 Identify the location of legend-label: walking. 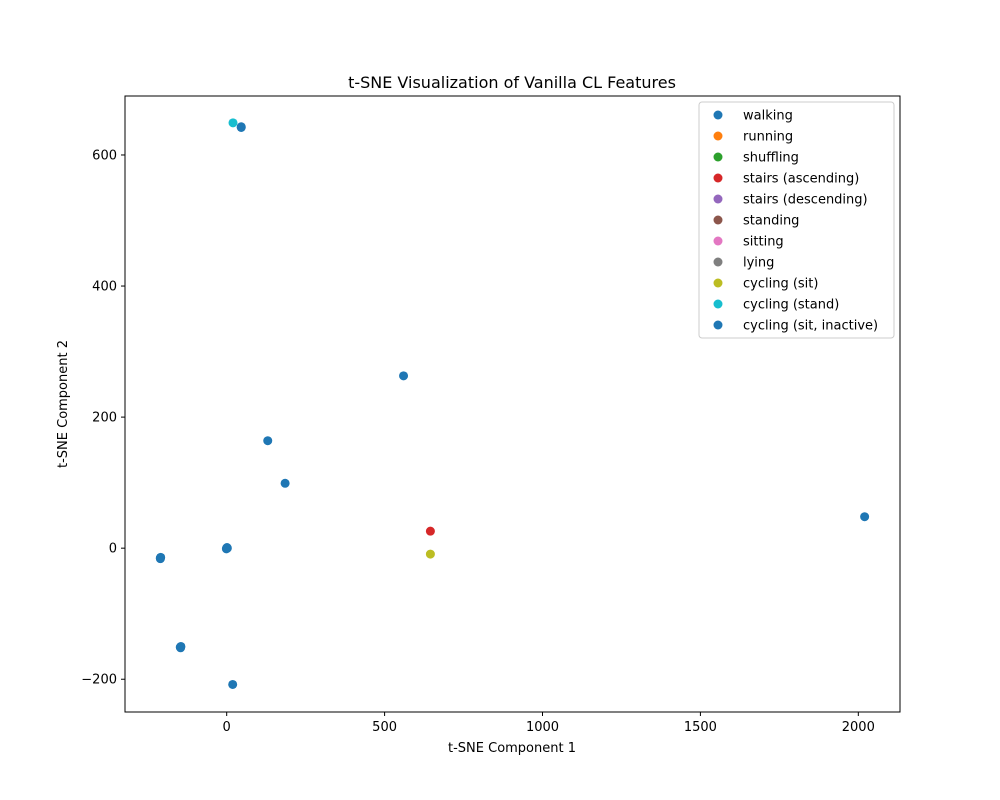
(768, 116).